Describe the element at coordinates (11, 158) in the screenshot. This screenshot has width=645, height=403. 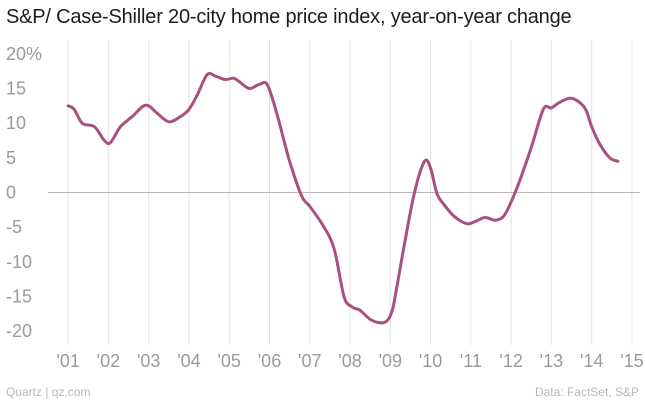
I see `y-tick-label: 5` at that location.